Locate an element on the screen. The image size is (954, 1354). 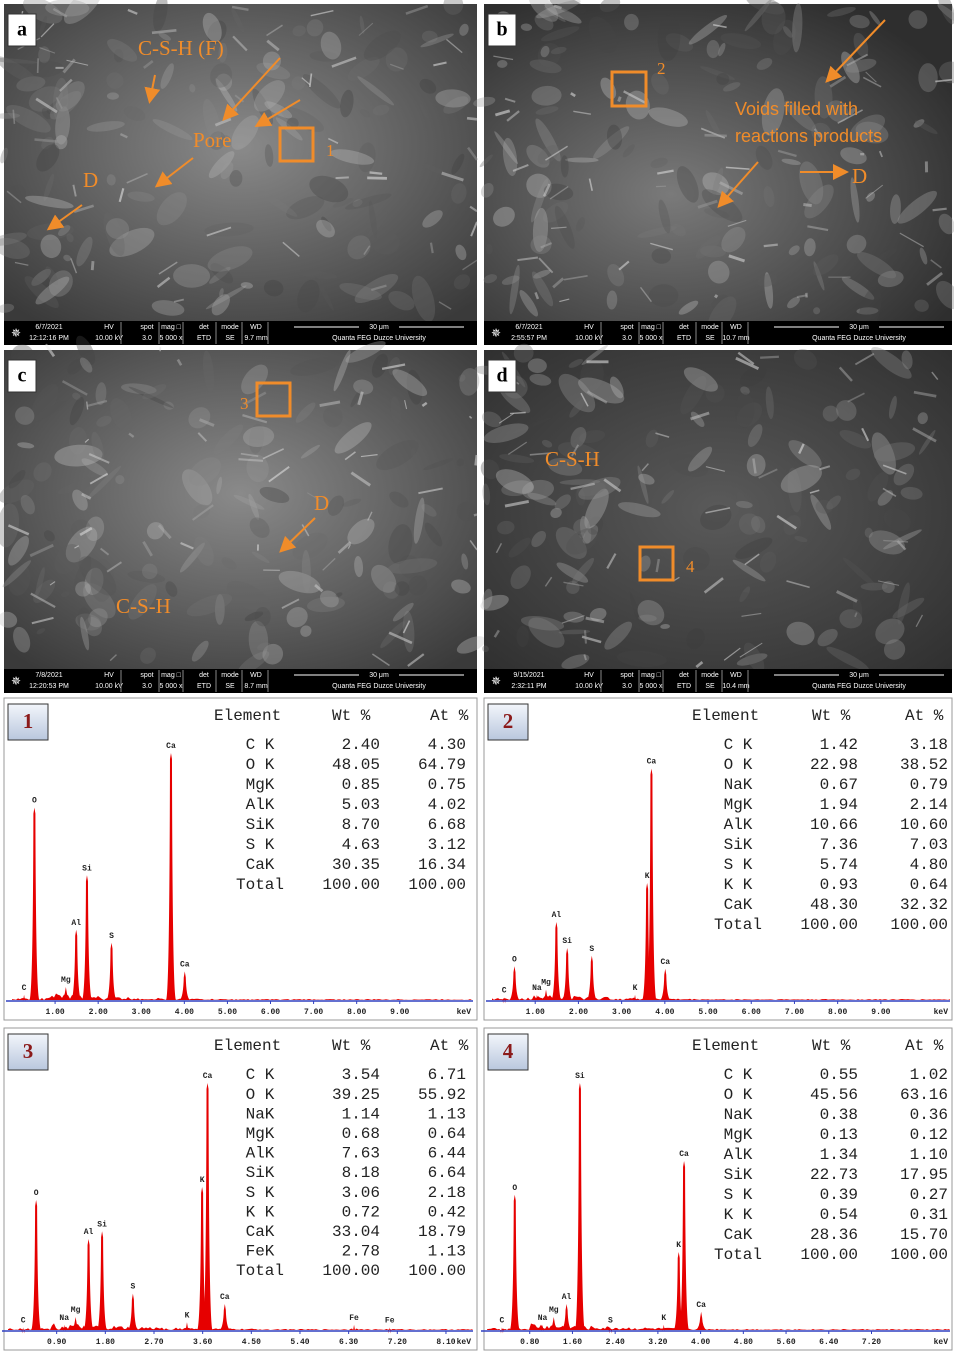
info-header: HV is located at coordinates (589, 327).